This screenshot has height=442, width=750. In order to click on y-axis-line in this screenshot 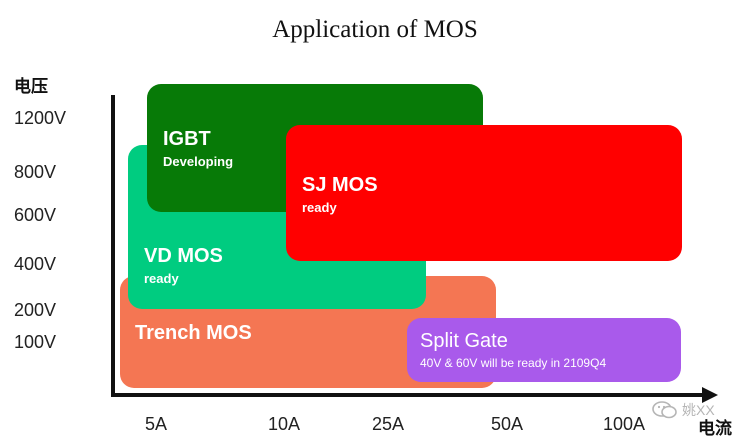, I will do `click(113, 246)`.